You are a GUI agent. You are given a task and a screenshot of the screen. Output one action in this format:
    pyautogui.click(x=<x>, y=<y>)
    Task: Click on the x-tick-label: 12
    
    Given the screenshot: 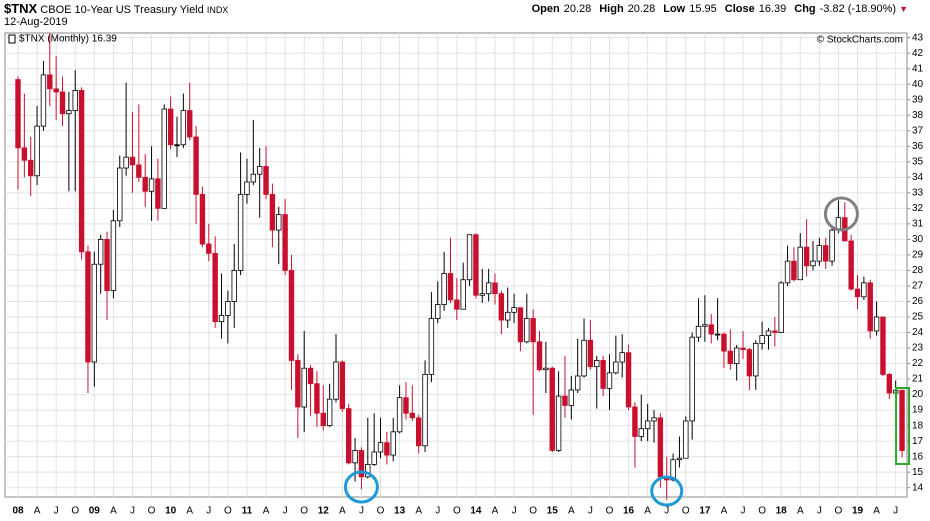 What is the action you would take?
    pyautogui.click(x=324, y=511)
    